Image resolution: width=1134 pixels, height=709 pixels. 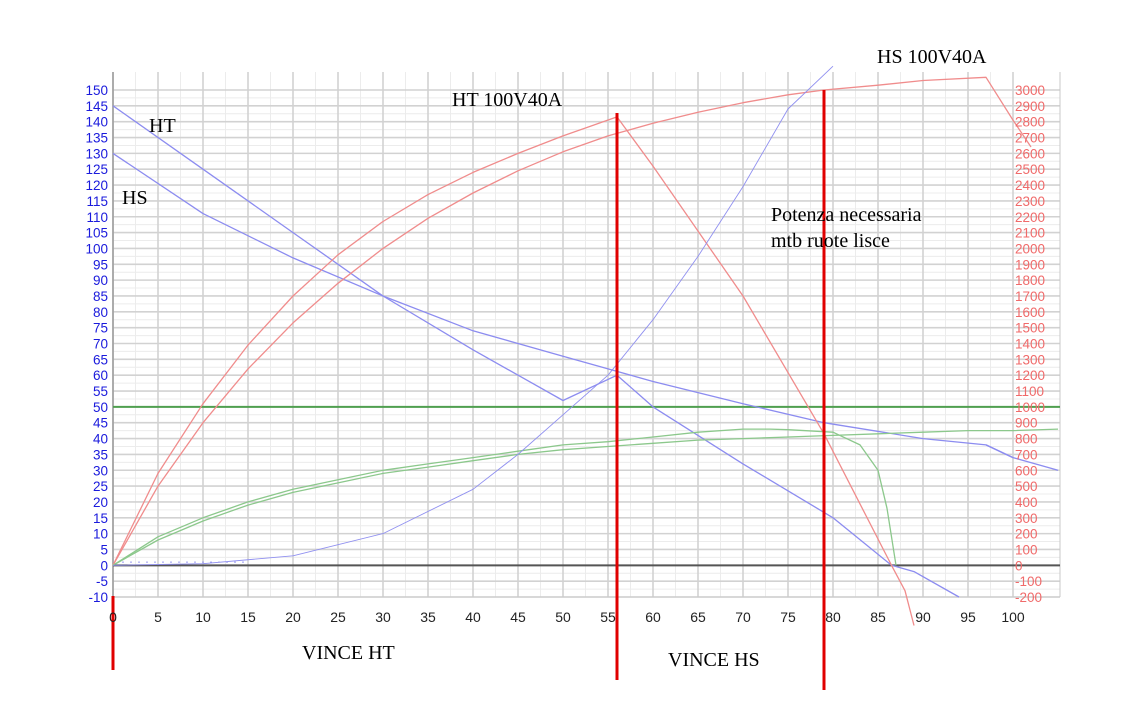 I want to click on left-tick-label: 140, so click(x=96, y=122).